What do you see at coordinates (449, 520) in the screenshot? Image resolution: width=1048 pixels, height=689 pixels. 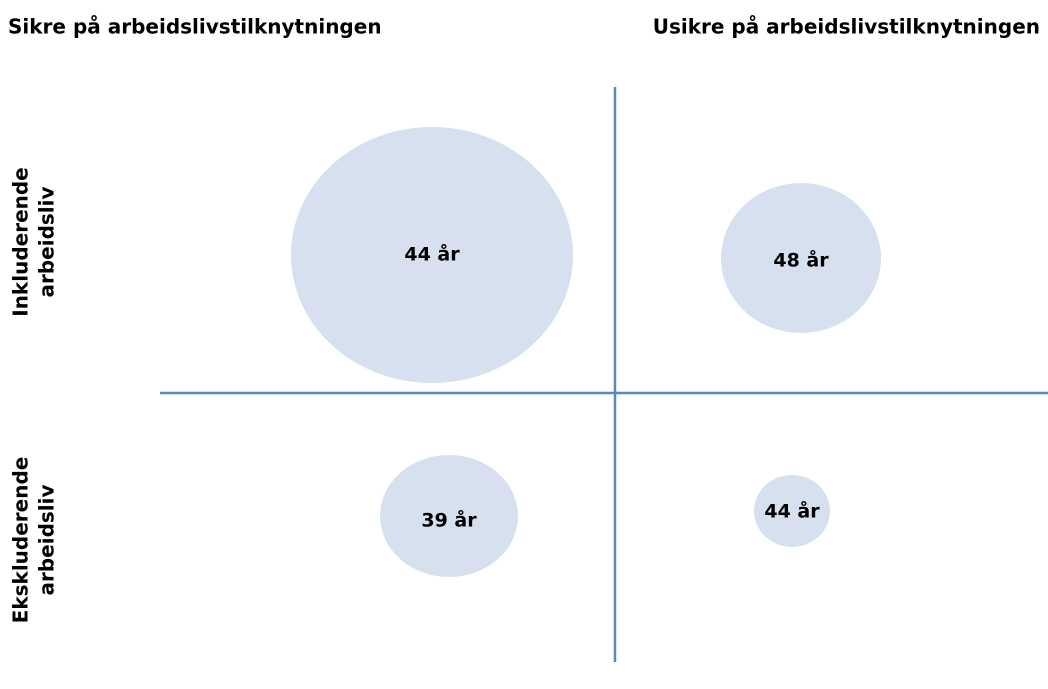 I see `bubble-label: 39 år` at bounding box center [449, 520].